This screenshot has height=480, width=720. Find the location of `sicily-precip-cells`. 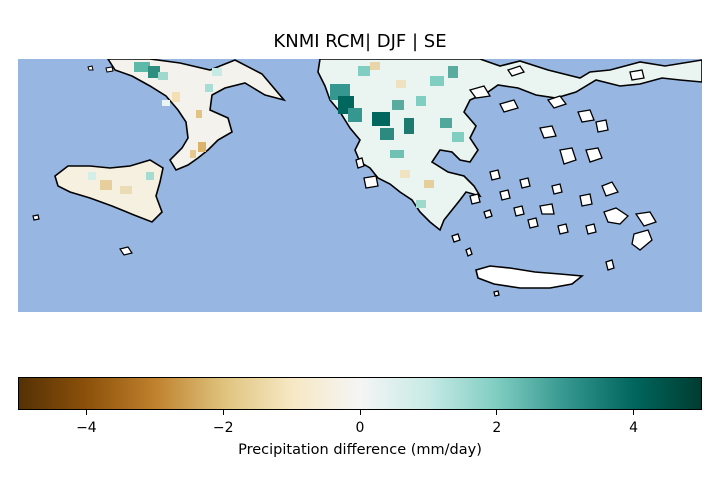

sicily-precip-cells is located at coordinates (121, 183).